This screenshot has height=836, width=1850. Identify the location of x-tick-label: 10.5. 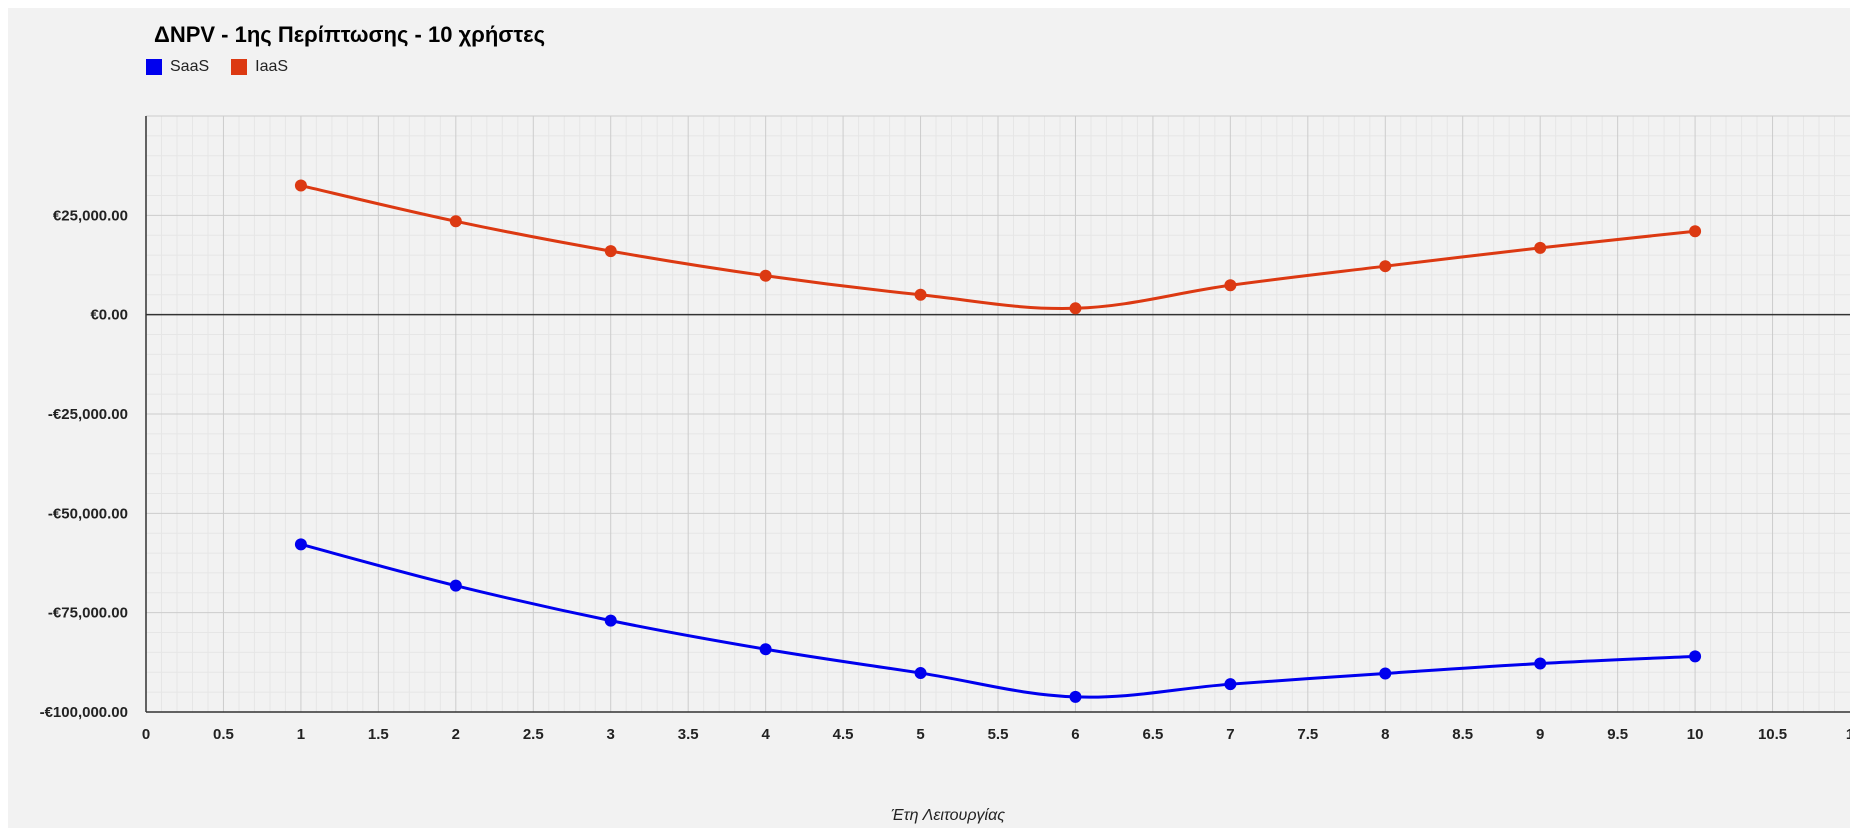
(1772, 734).